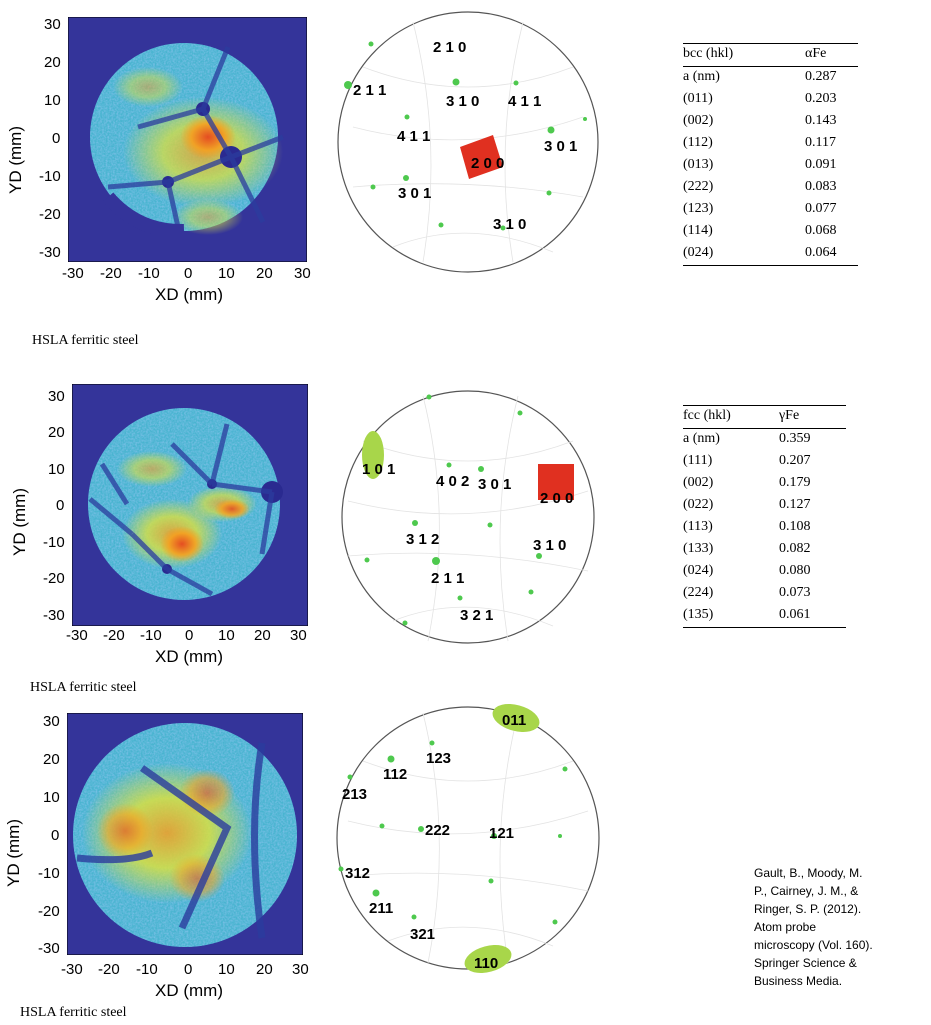 The width and height of the screenshot is (931, 1025). What do you see at coordinates (813, 945) in the screenshot?
I see `reference-line: microscopy (Vol. 160).` at bounding box center [813, 945].